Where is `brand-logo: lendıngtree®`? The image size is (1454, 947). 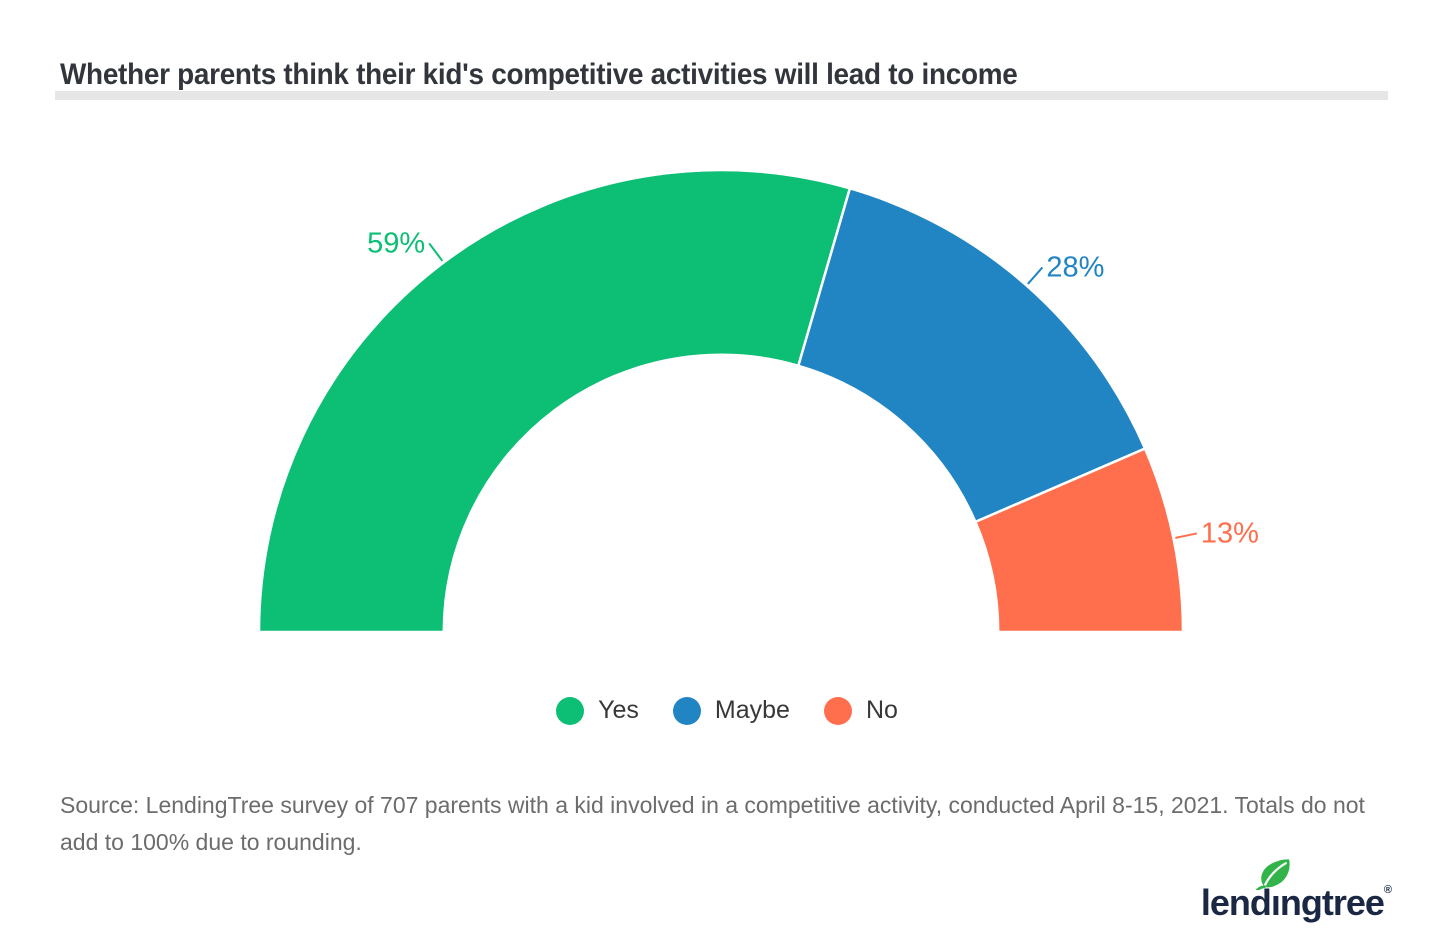
brand-logo: lendıngtree® is located at coordinates (1296, 892).